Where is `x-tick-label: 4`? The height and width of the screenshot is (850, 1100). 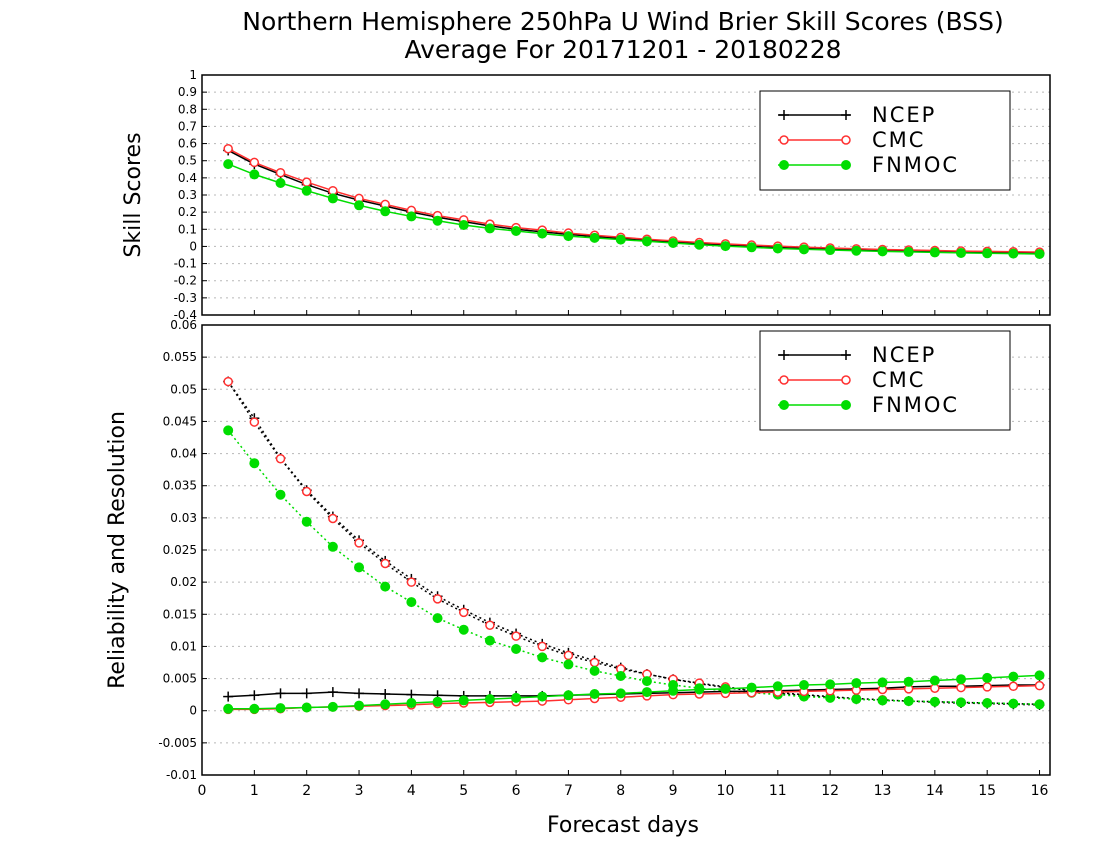
x-tick-label: 4 is located at coordinates (411, 791).